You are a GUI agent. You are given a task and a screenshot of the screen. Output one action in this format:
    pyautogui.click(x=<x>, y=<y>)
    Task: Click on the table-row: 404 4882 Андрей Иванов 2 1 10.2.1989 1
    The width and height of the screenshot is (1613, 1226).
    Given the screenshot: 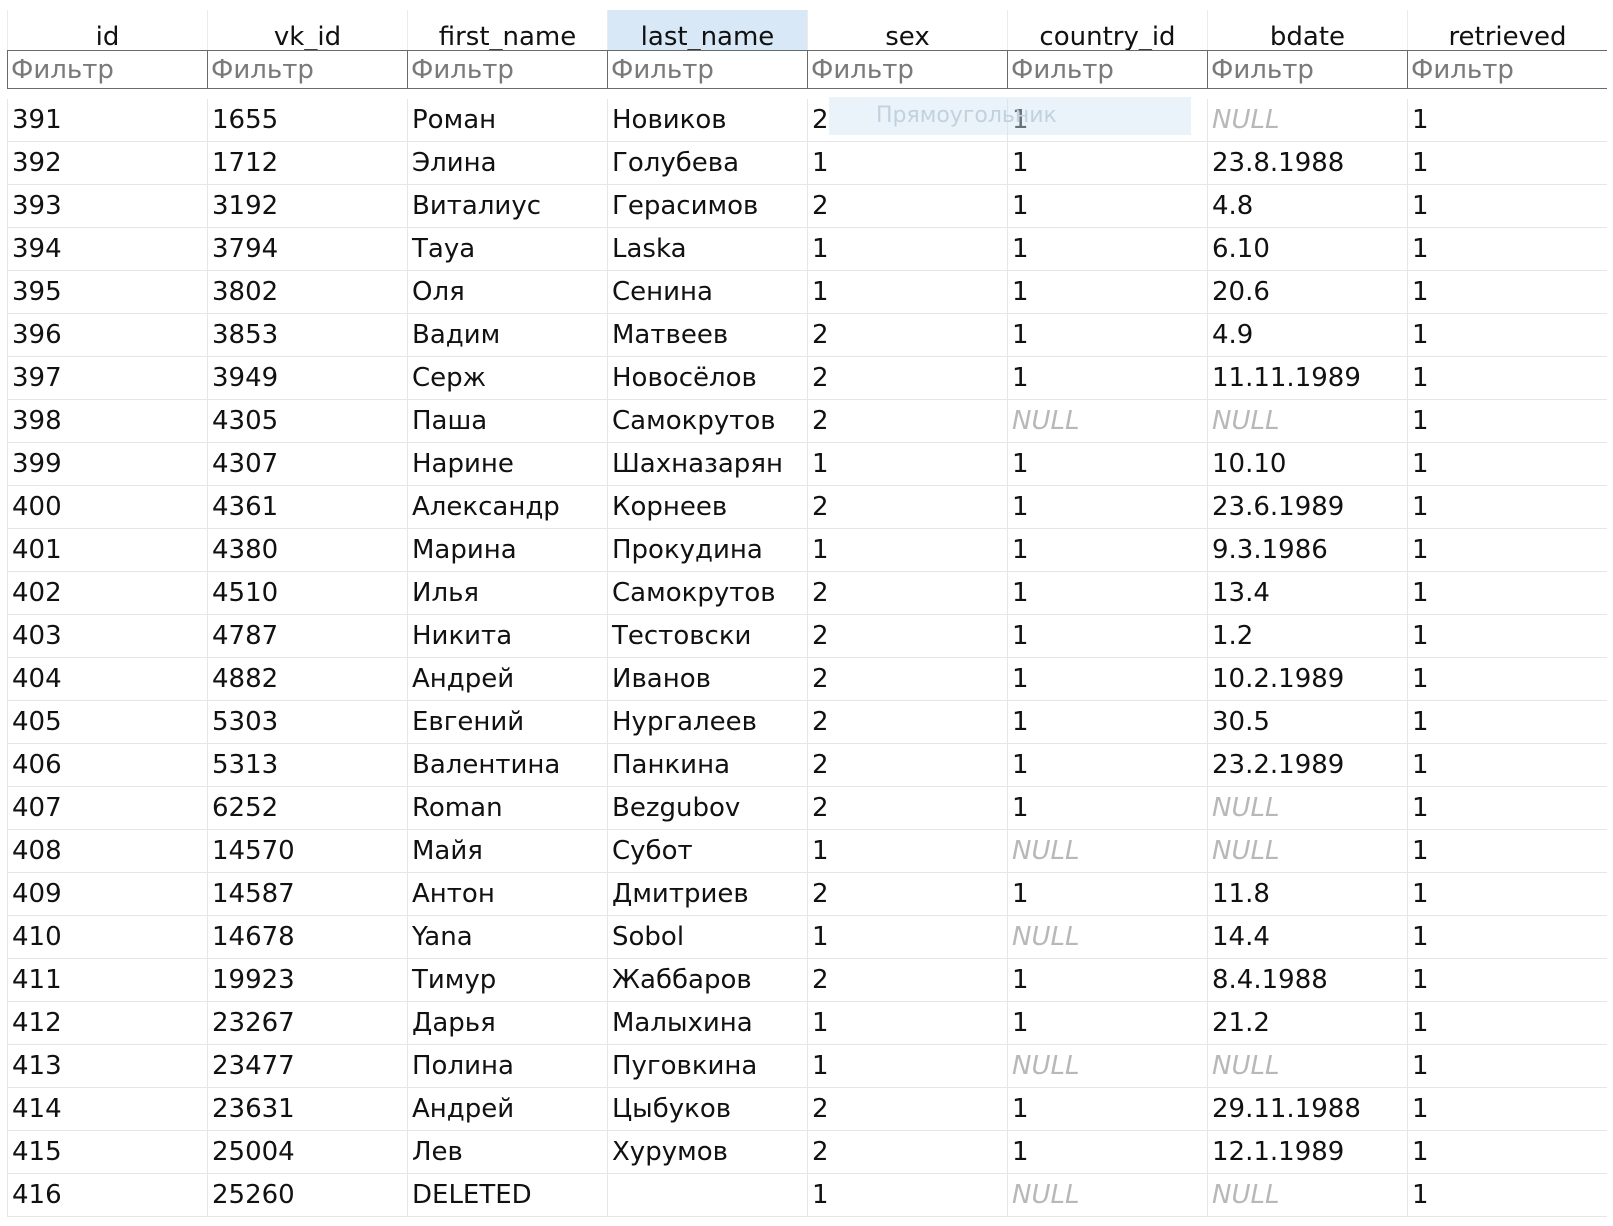 What is the action you would take?
    pyautogui.click(x=807, y=679)
    